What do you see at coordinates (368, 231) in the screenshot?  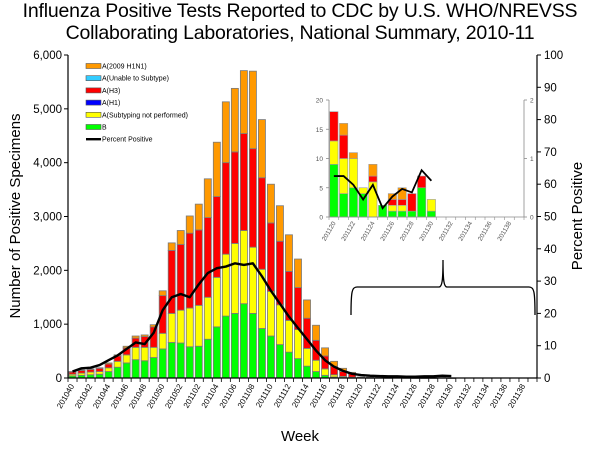 I see `inset-x-tick-label: 201124` at bounding box center [368, 231].